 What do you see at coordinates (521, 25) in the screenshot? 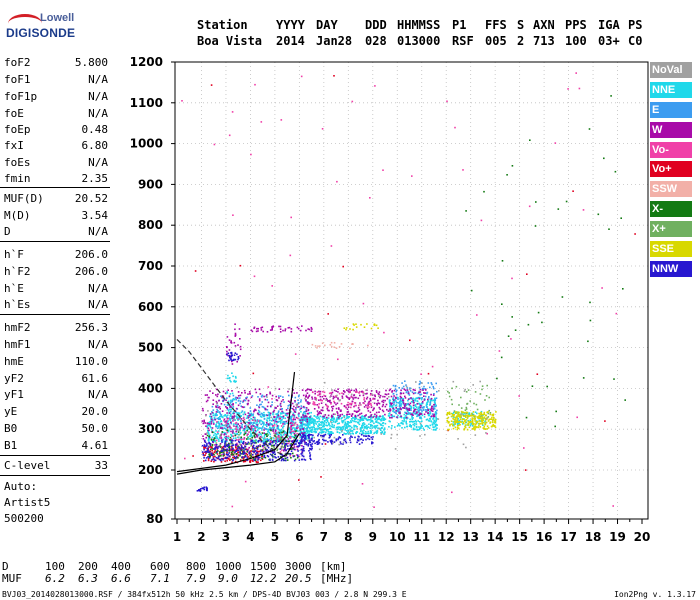
I see `hdr-label-s: S` at bounding box center [521, 25].